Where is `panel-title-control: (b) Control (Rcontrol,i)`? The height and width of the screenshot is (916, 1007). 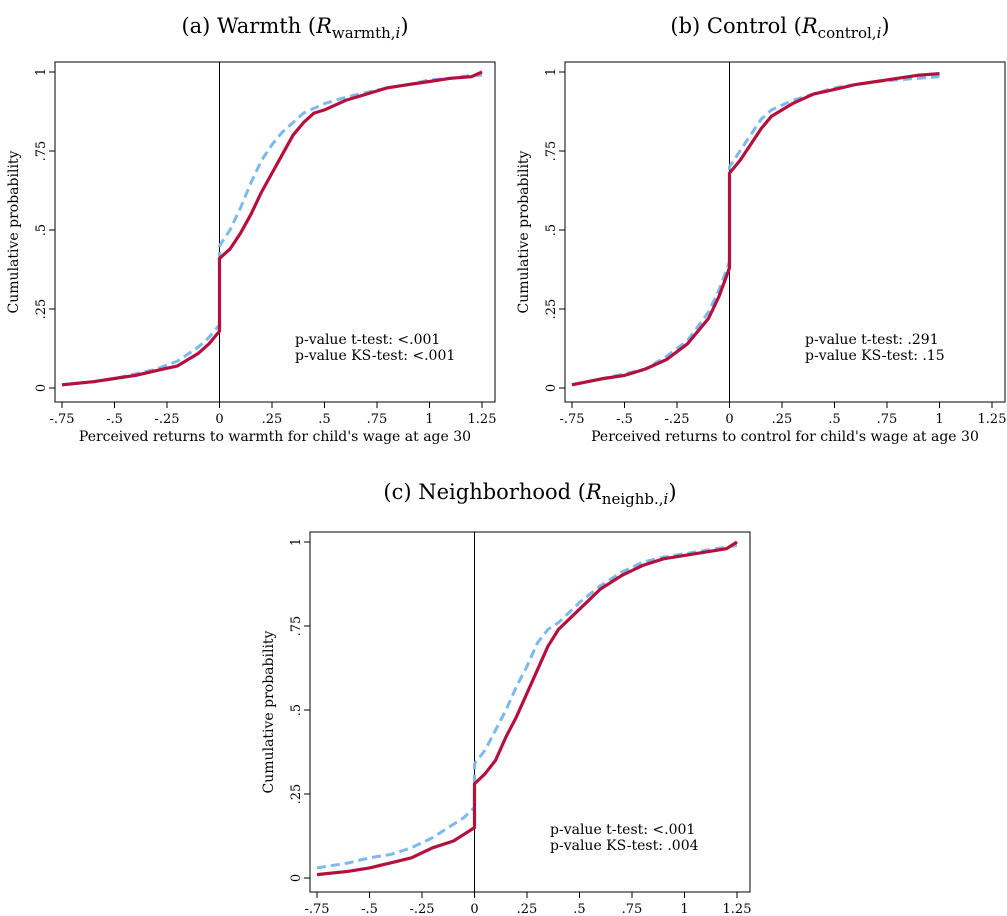 panel-title-control: (b) Control (Rcontrol,i) is located at coordinates (780, 28).